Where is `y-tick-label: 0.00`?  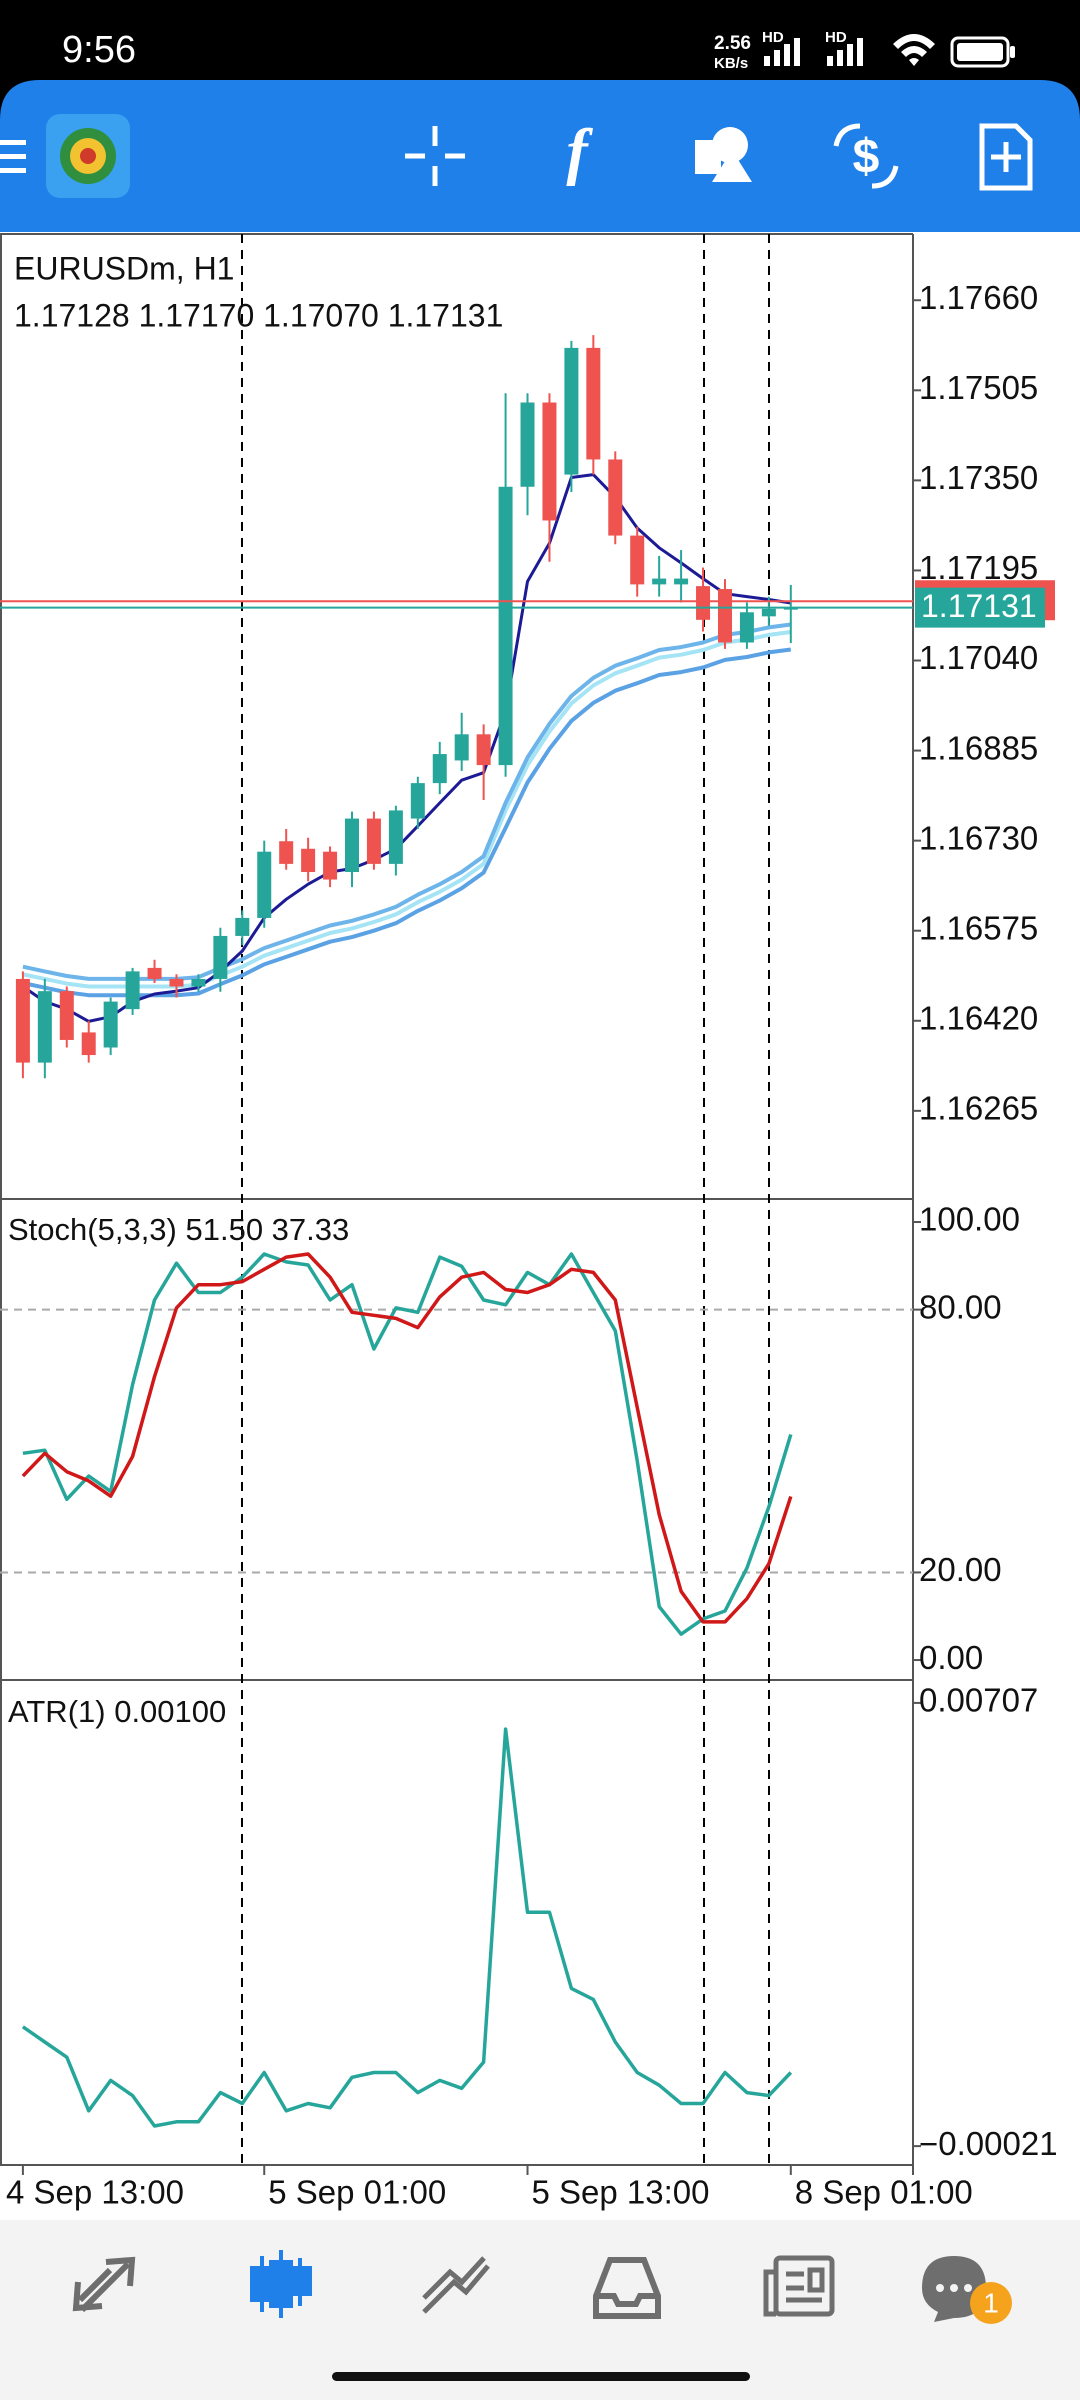 y-tick-label: 0.00 is located at coordinates (951, 1657).